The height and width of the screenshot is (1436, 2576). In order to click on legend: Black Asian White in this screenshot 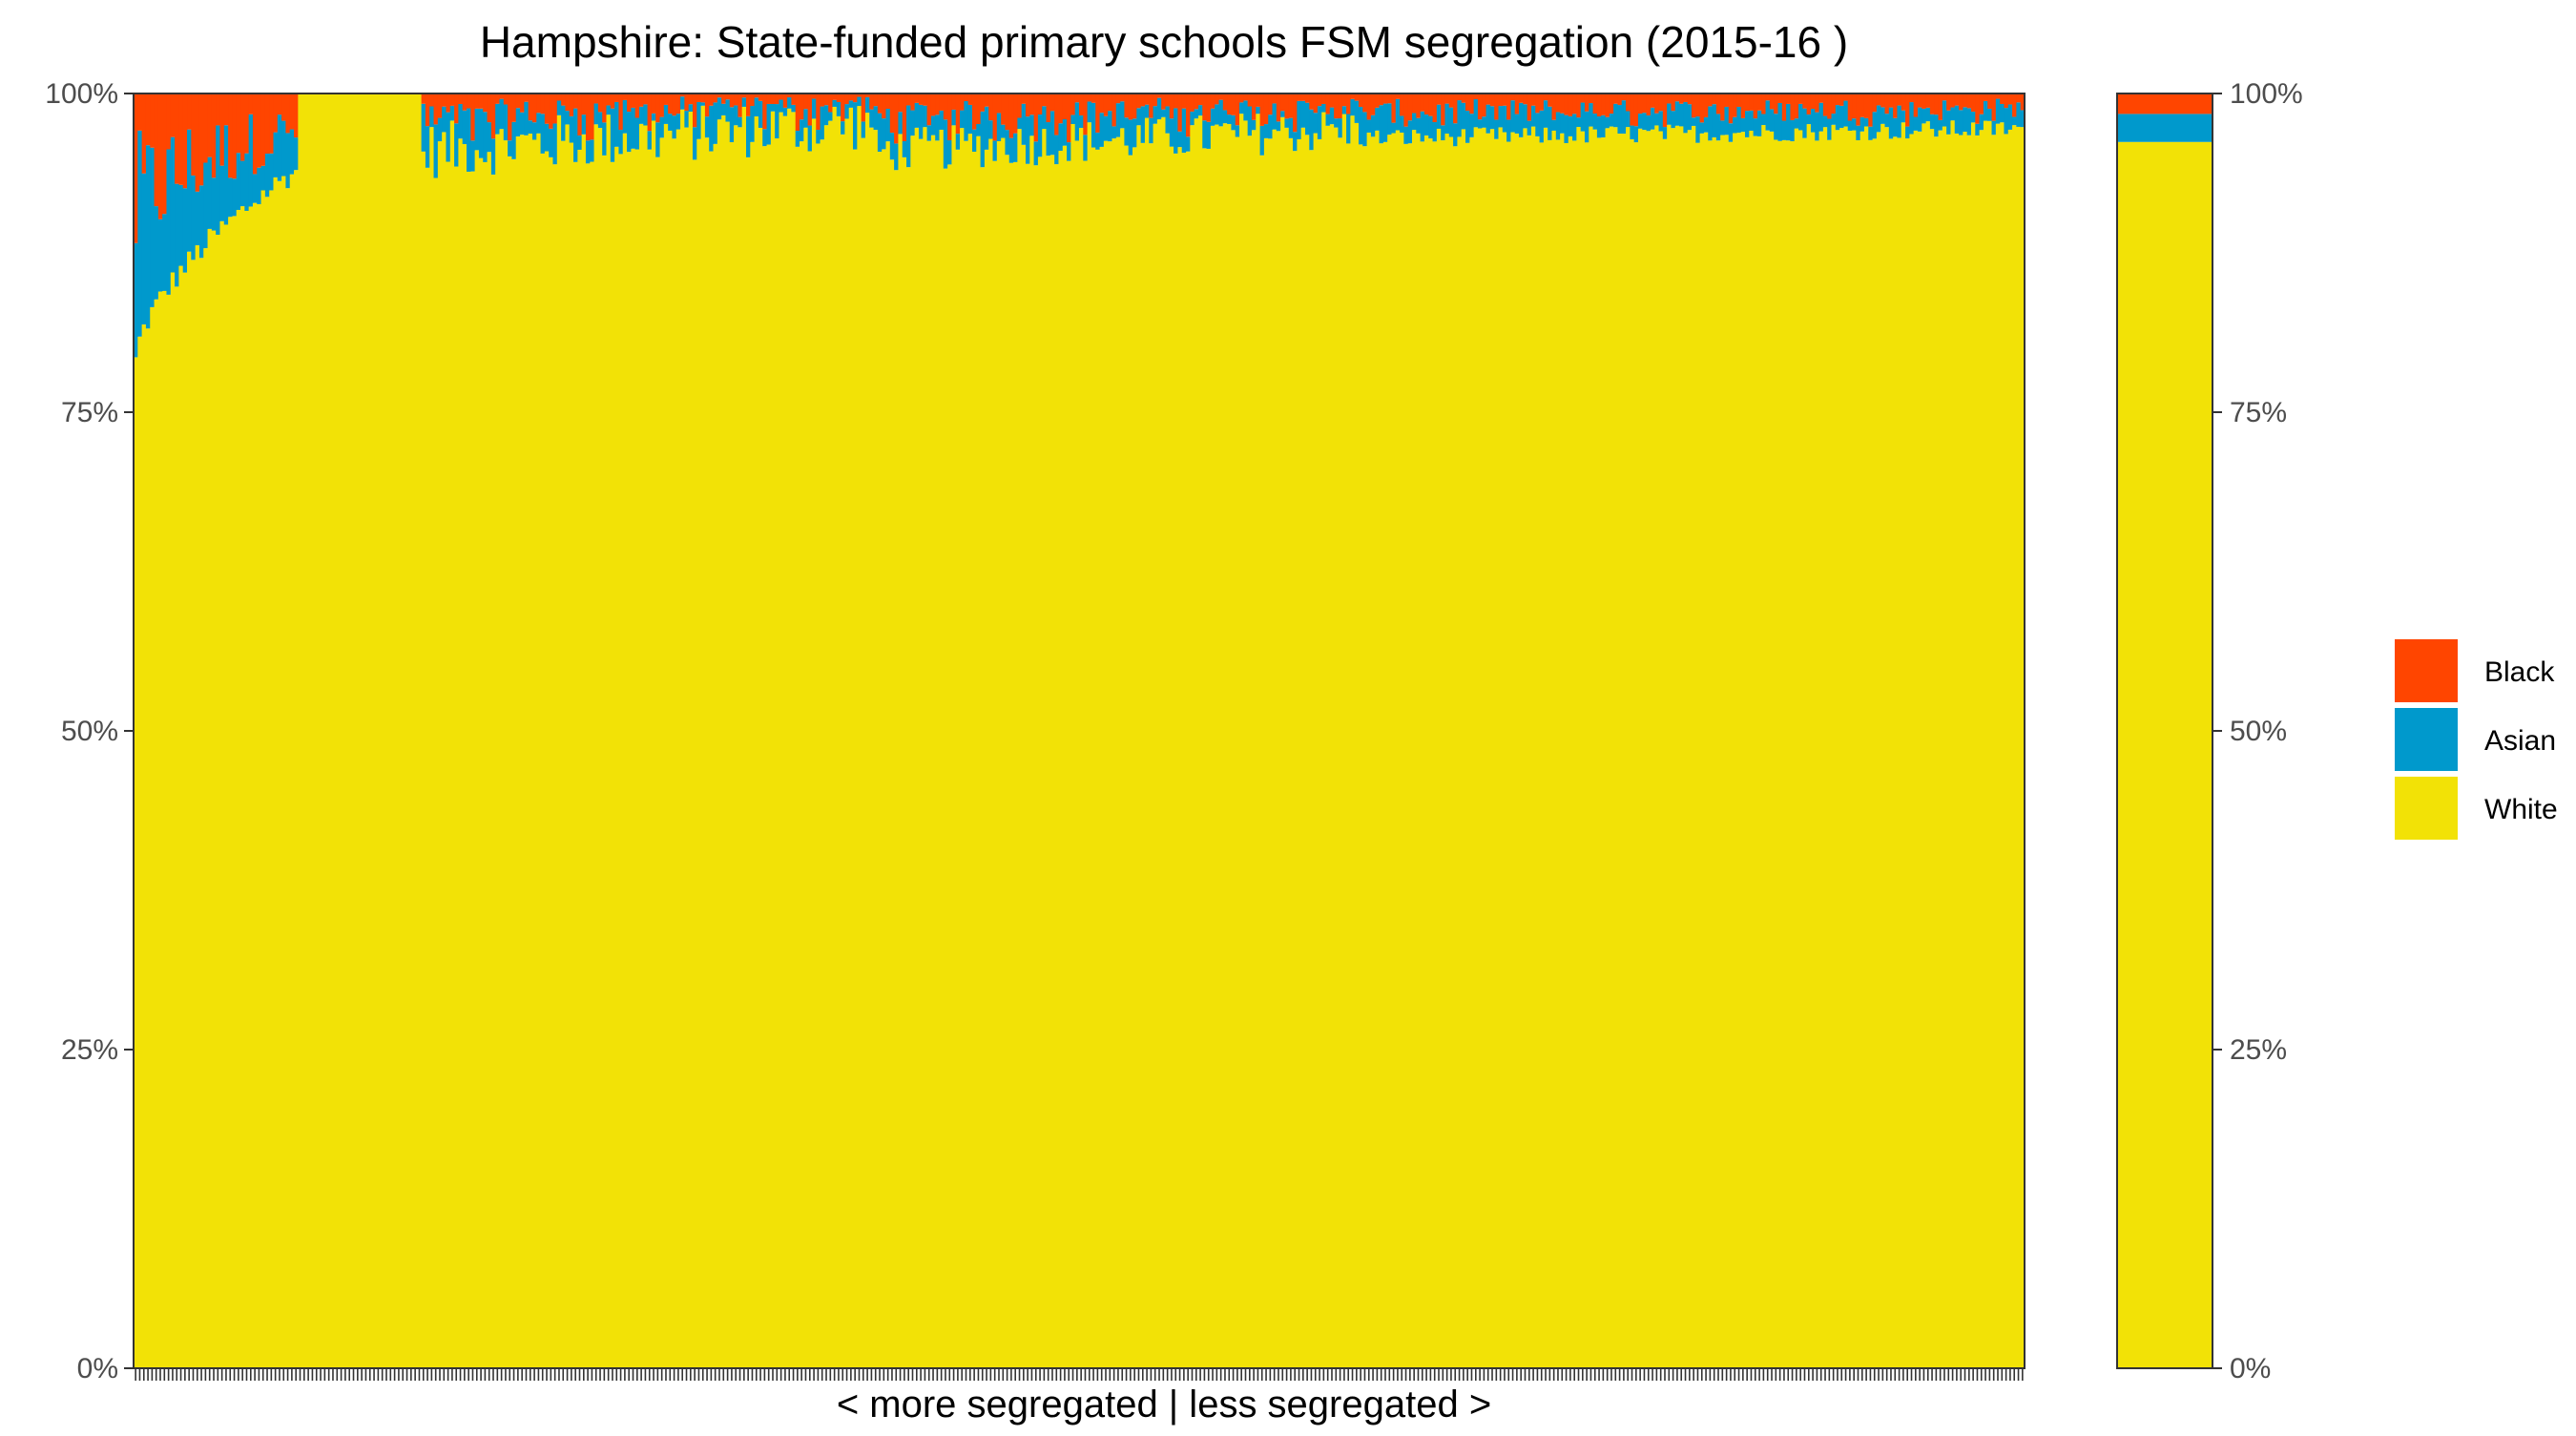, I will do `click(2476, 739)`.